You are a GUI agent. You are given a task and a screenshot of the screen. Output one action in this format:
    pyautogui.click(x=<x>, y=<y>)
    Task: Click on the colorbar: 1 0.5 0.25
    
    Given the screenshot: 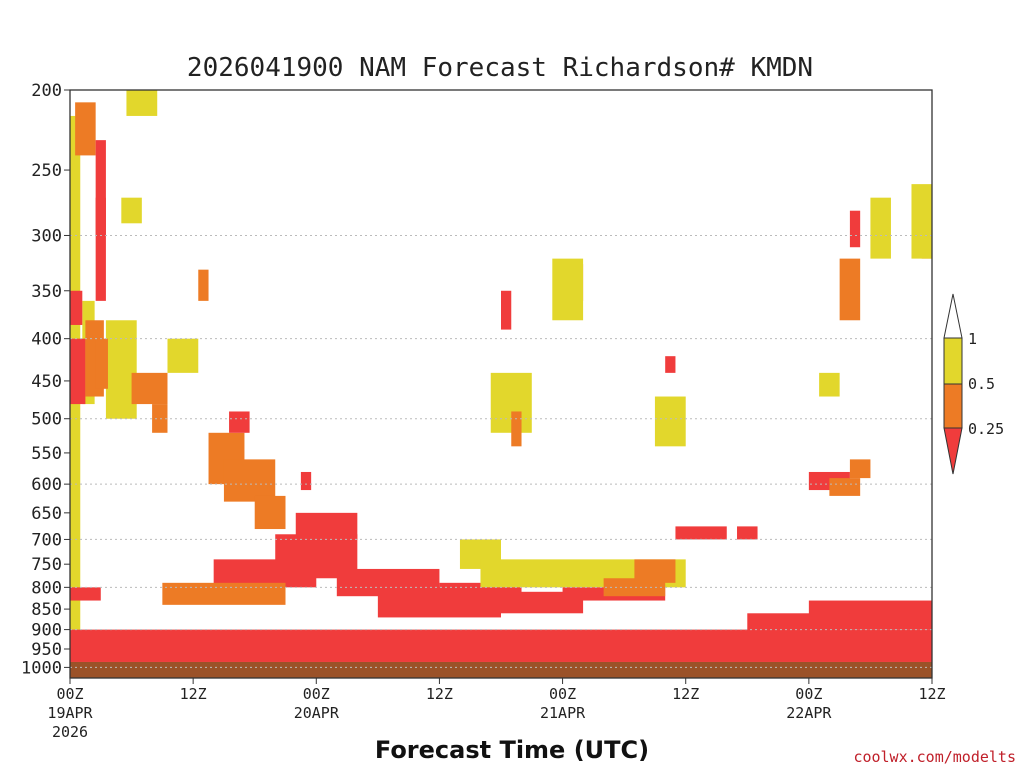 What is the action you would take?
    pyautogui.click(x=973, y=384)
    